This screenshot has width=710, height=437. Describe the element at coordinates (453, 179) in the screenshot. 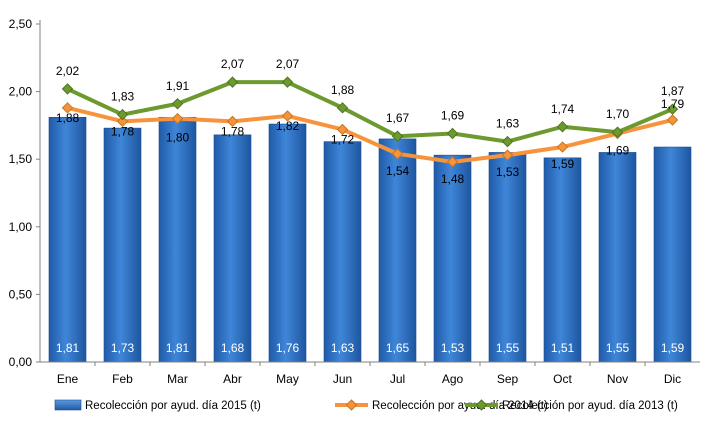

I see `line-value-label: 1,48` at that location.